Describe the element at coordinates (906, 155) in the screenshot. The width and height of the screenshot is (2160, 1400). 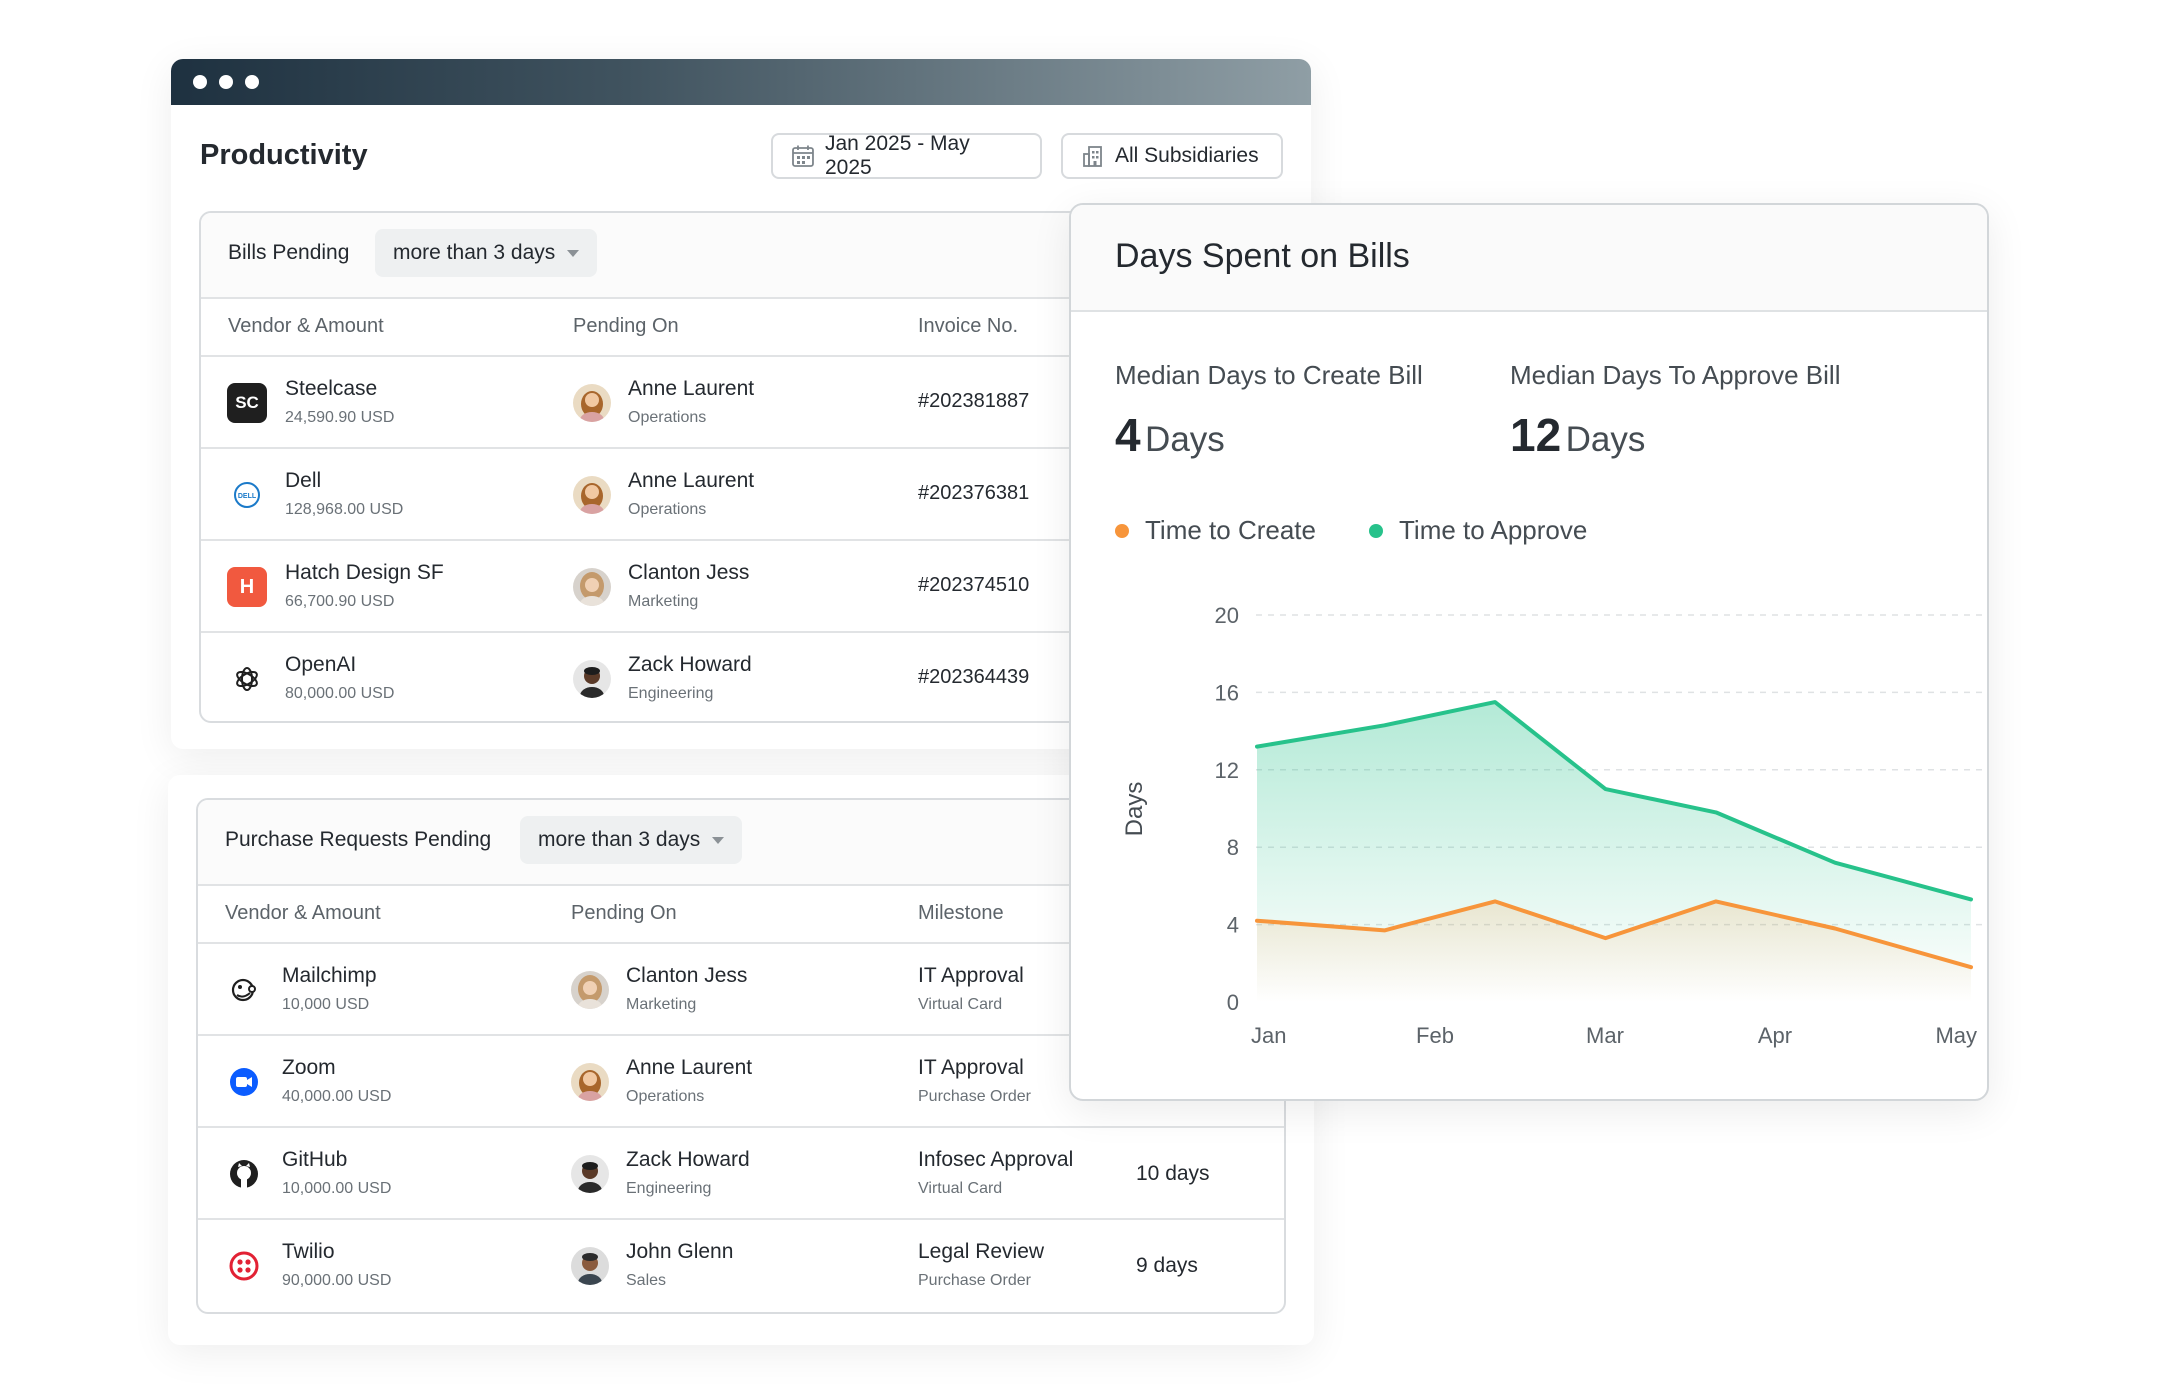
I see `date-range-button: Jan 2025 - May 2025` at that location.